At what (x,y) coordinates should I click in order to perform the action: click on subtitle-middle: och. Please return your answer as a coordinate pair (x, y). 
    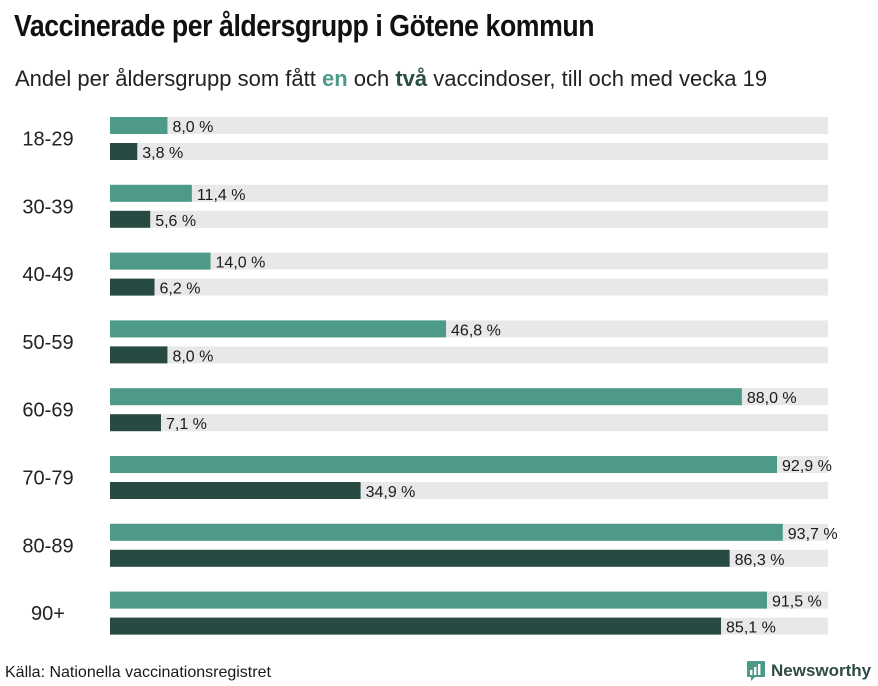
    Looking at the image, I should click on (371, 78).